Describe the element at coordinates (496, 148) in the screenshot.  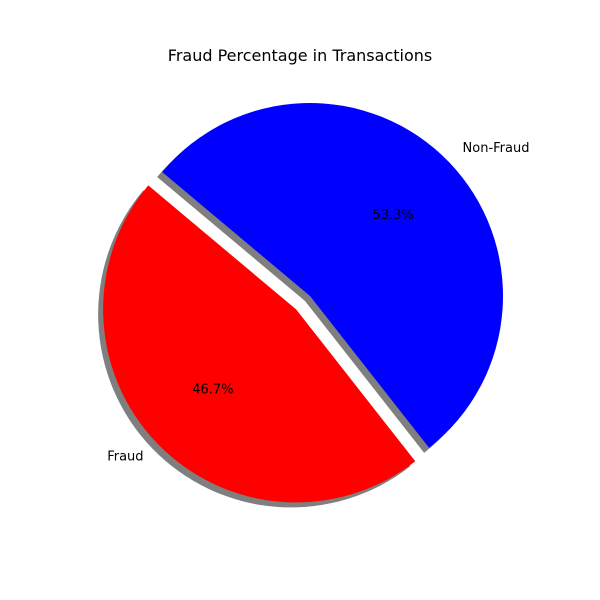
I see `slice-label: Non-Fraud` at that location.